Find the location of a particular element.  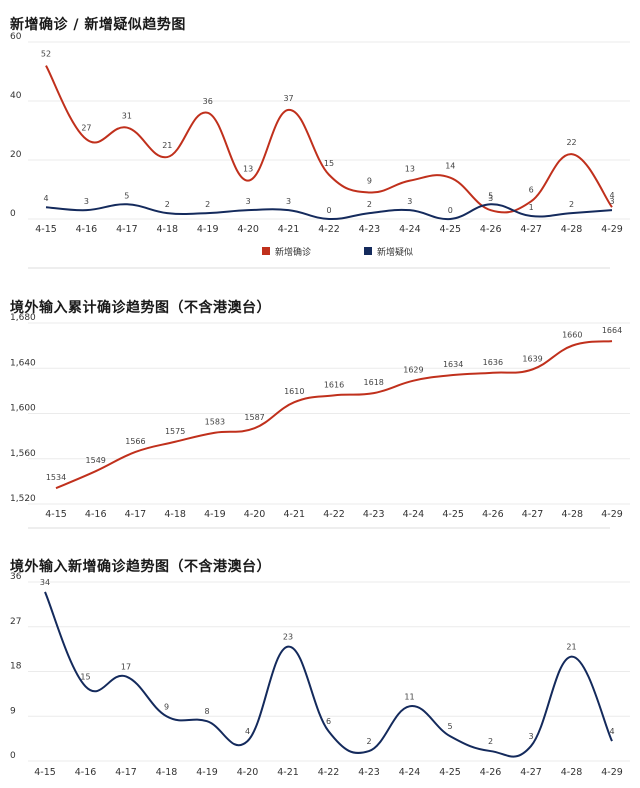

data-label: 52 is located at coordinates (46, 54).